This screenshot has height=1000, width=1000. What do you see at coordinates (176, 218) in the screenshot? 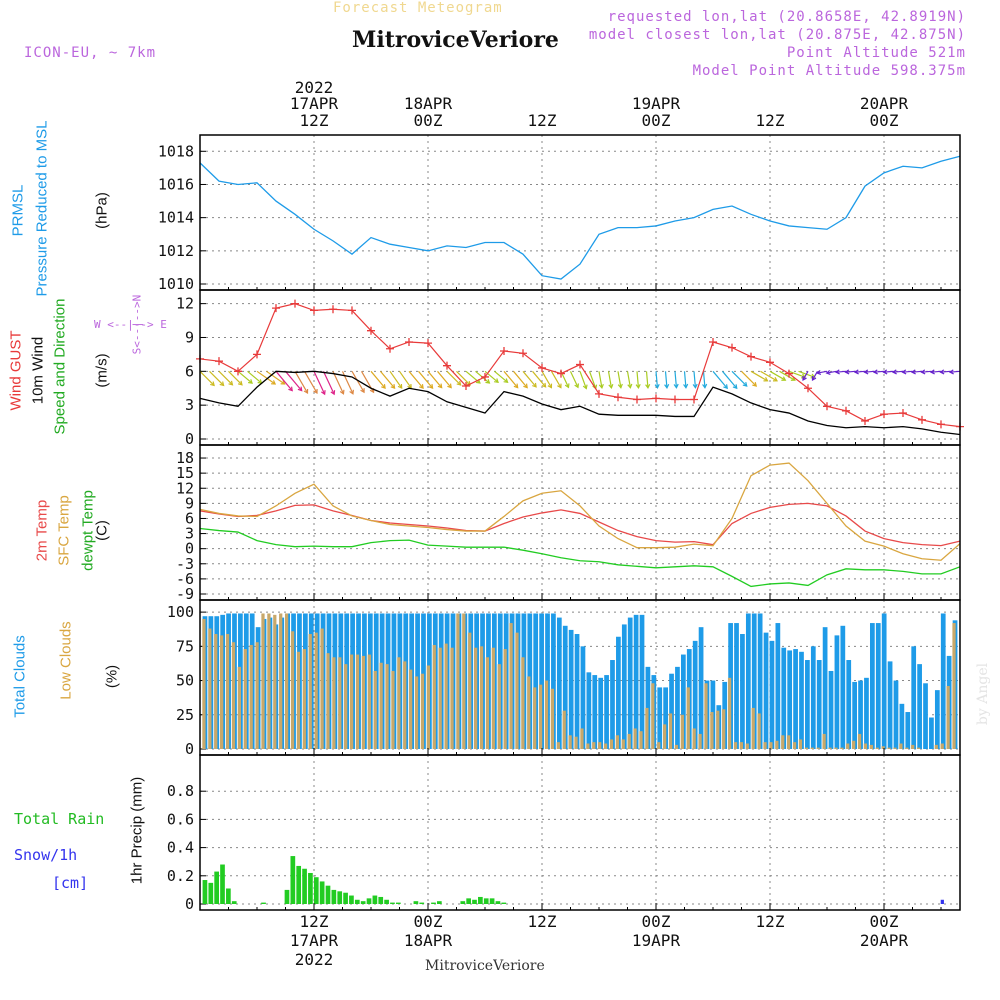
I see `y-tick-label: 1014` at bounding box center [176, 218].